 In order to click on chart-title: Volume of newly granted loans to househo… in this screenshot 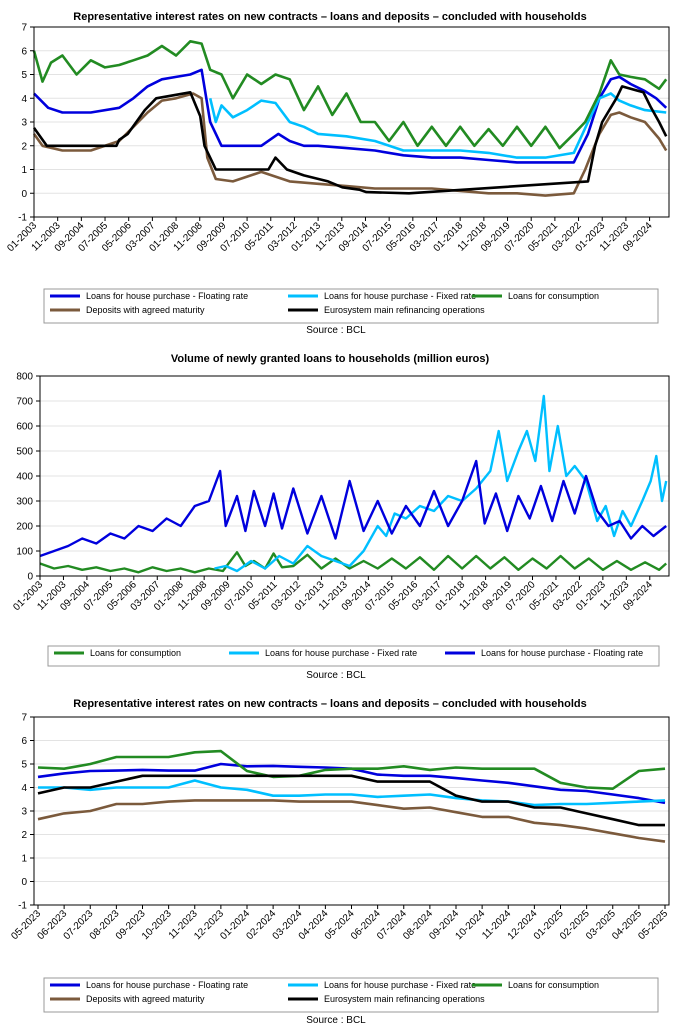, I will do `click(330, 359)`.